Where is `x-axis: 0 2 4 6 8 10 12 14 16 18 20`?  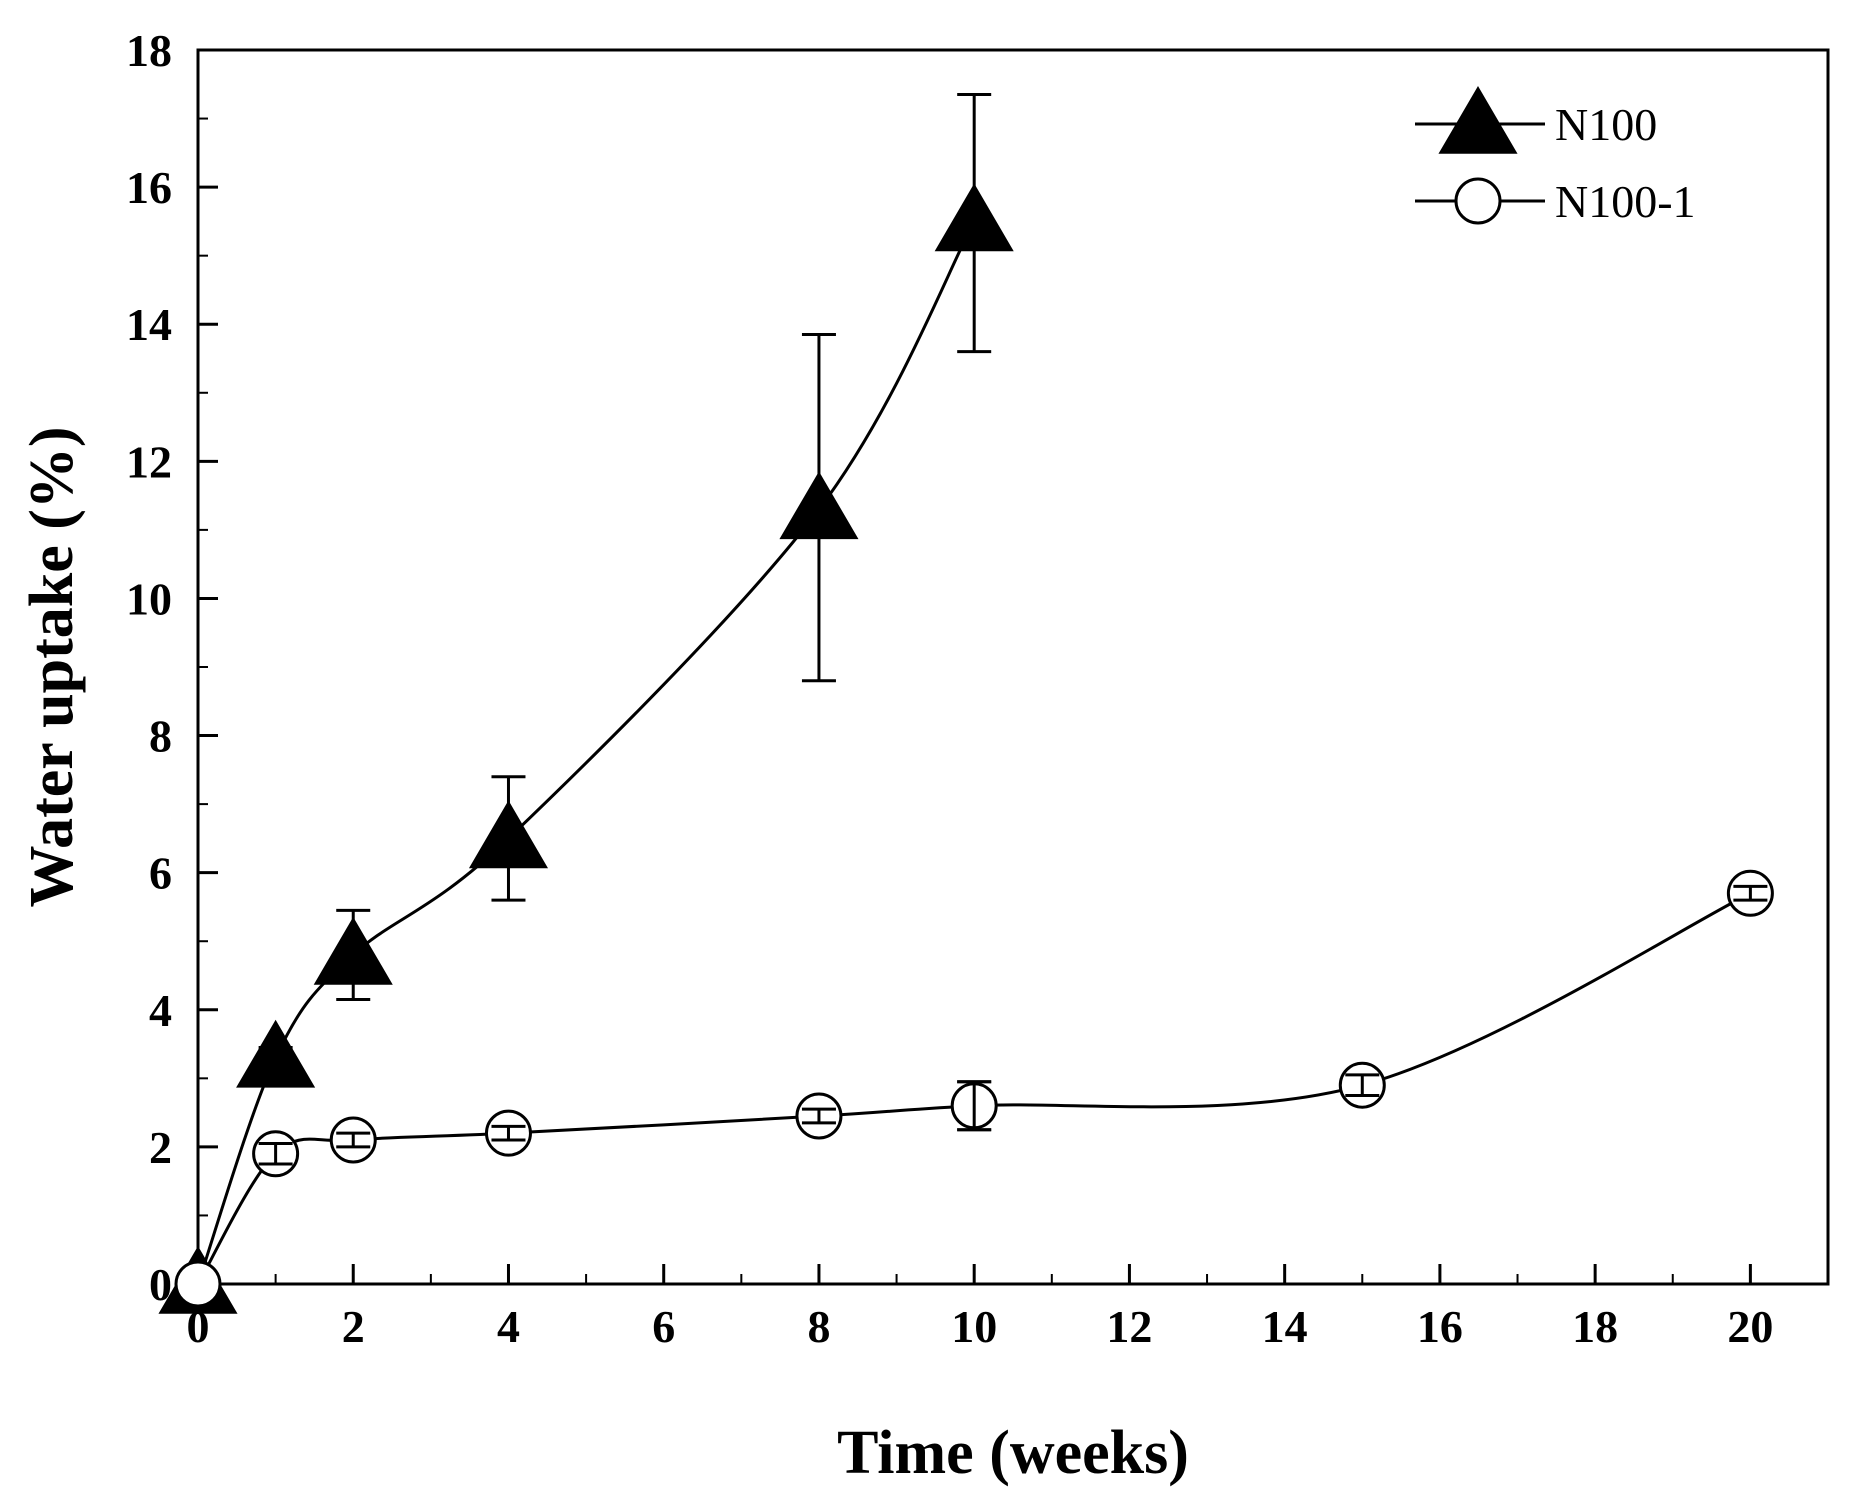
x-axis: 0 2 4 6 8 10 12 14 16 18 20 is located at coordinates (980, 1308).